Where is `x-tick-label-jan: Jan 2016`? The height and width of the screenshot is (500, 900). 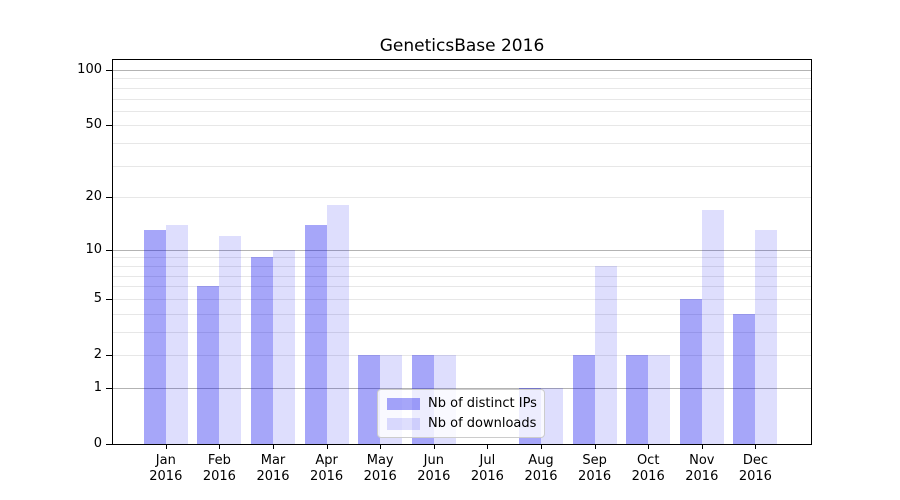 x-tick-label-jan: Jan 2016 is located at coordinates (166, 469).